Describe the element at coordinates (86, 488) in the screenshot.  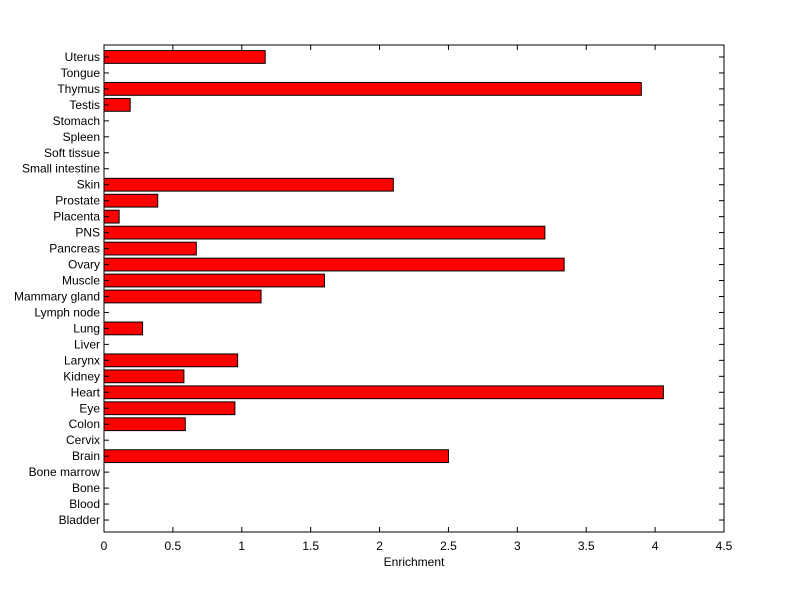
I see `y-tick-label: Bone` at that location.